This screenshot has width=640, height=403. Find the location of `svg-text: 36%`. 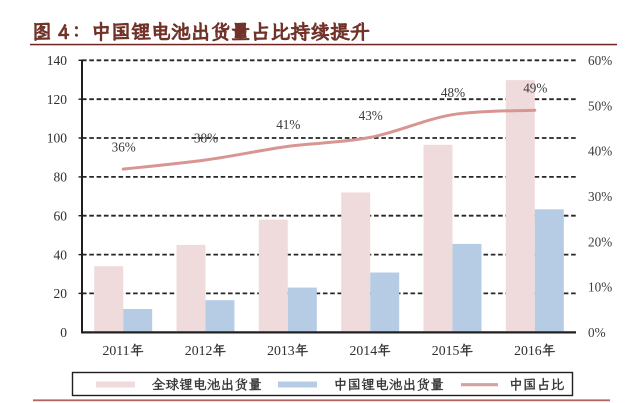

svg-text: 36% is located at coordinates (124, 147).